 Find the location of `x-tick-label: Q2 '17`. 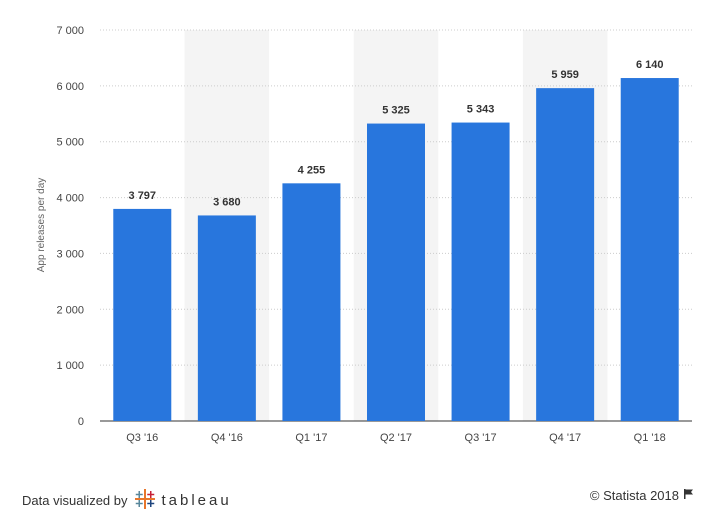

x-tick-label: Q2 '17 is located at coordinates (396, 438).